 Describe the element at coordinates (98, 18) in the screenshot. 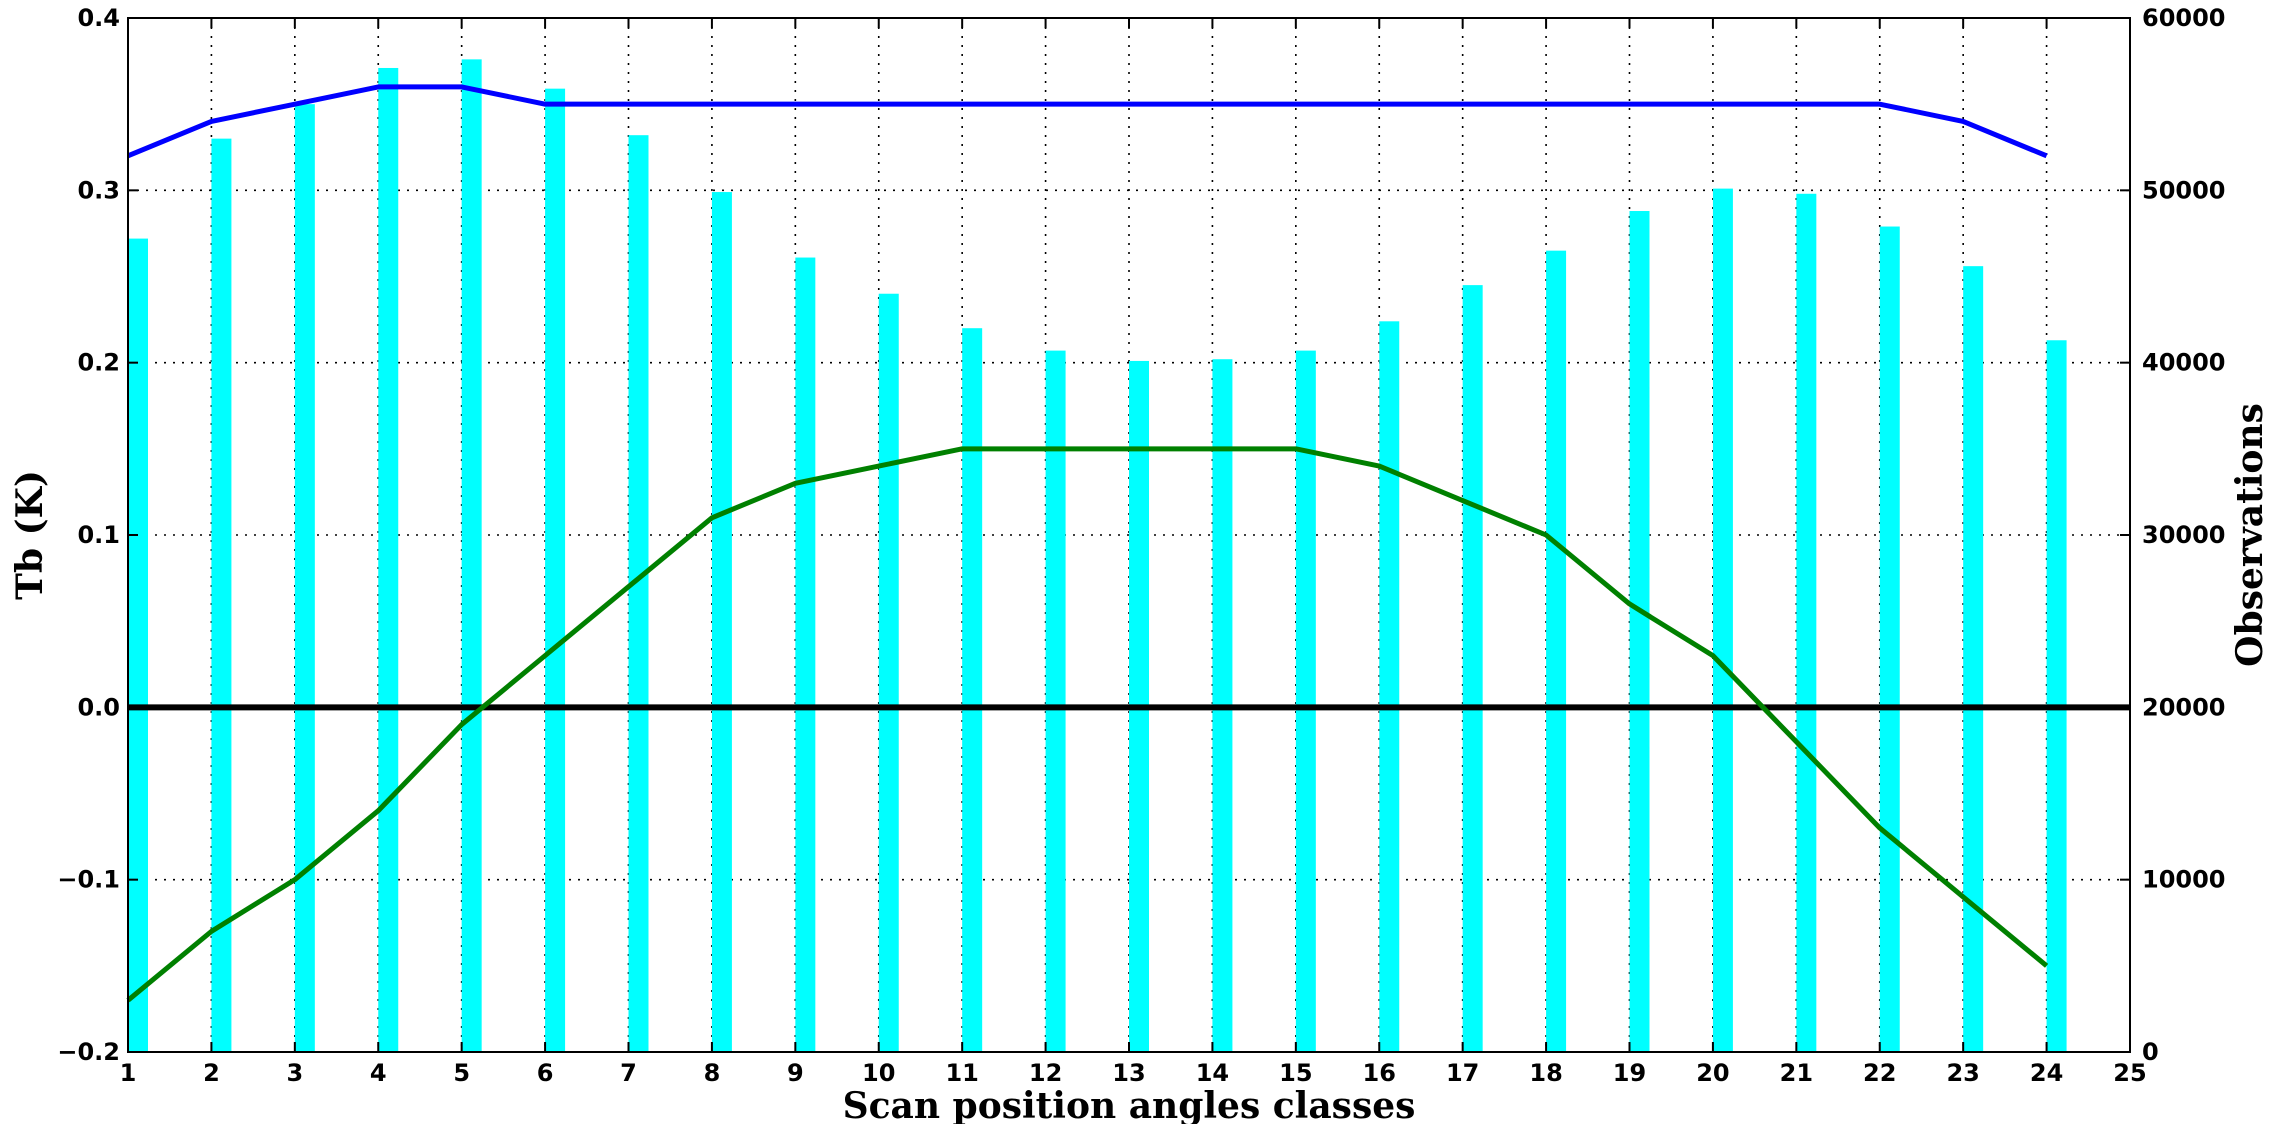

I see `y-left-tick-label: 0.4` at that location.